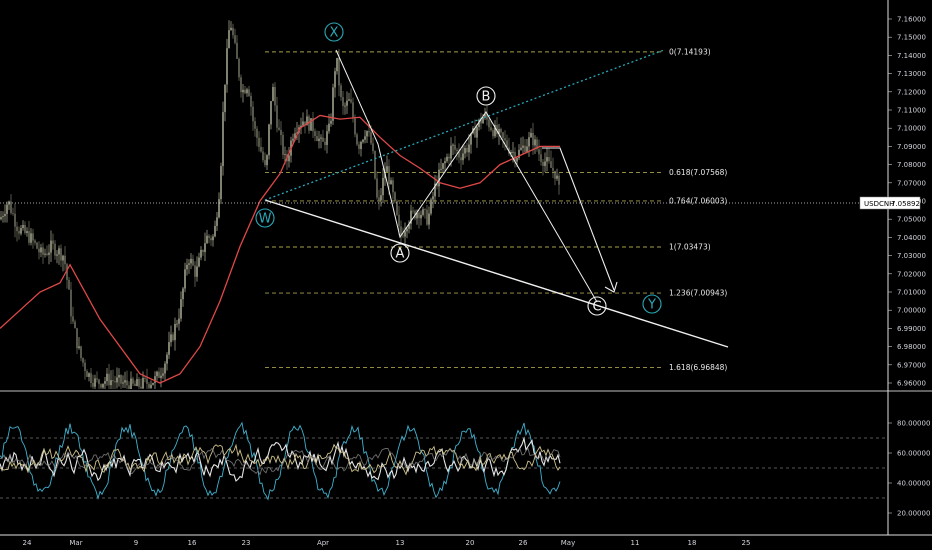 This screenshot has height=550, width=932. Describe the element at coordinates (905, 204) in the screenshot. I see `symbol-badge-value: 7.05892` at that location.